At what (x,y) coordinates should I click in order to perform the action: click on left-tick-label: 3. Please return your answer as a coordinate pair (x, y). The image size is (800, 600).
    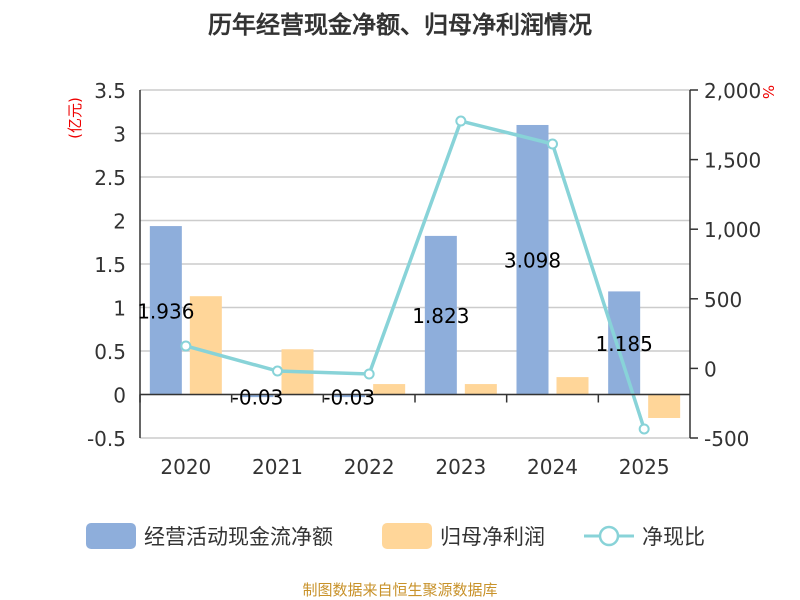
    Looking at the image, I should click on (119, 135).